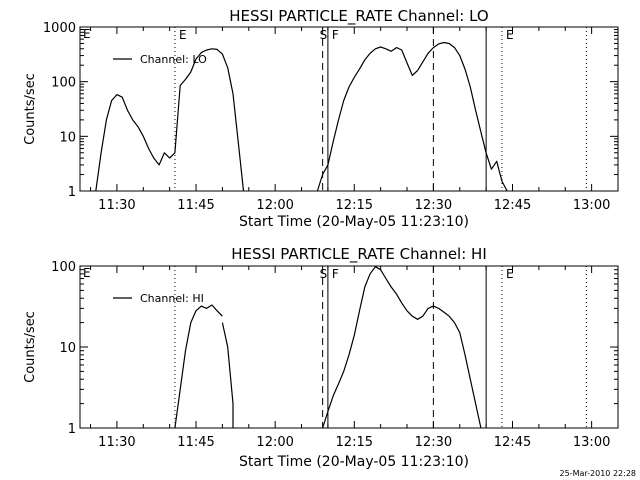 The height and width of the screenshot is (480, 640). Describe the element at coordinates (358, 16) in the screenshot. I see `chart-title: HESSI PARTICLE_RATE Channel: LO` at that location.